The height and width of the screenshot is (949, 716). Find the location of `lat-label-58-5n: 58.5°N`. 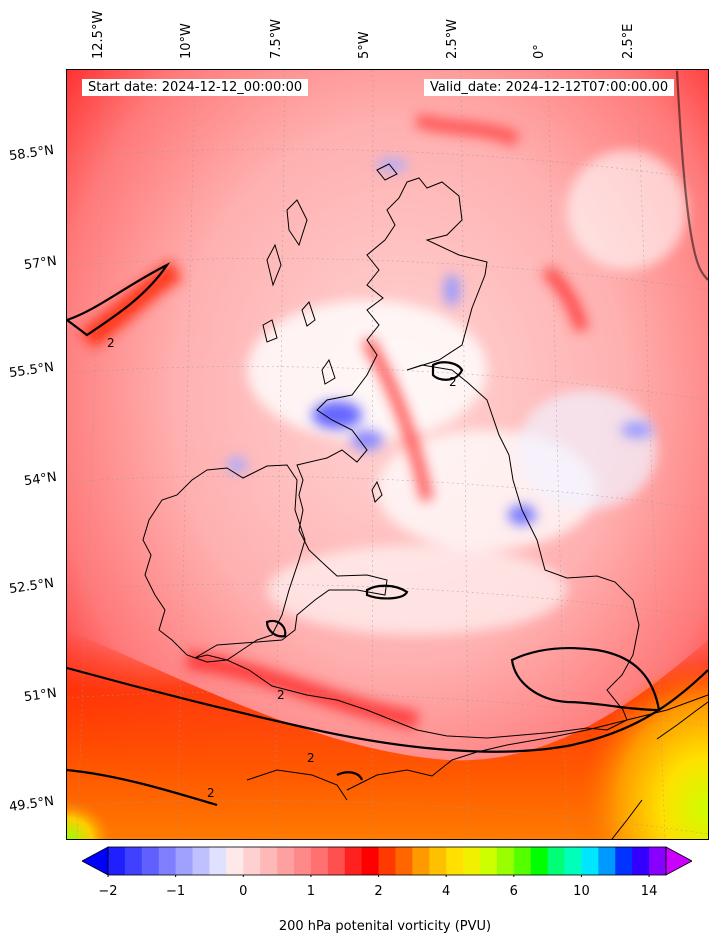

lat-label-58-5n: 58.5°N is located at coordinates (31, 153).